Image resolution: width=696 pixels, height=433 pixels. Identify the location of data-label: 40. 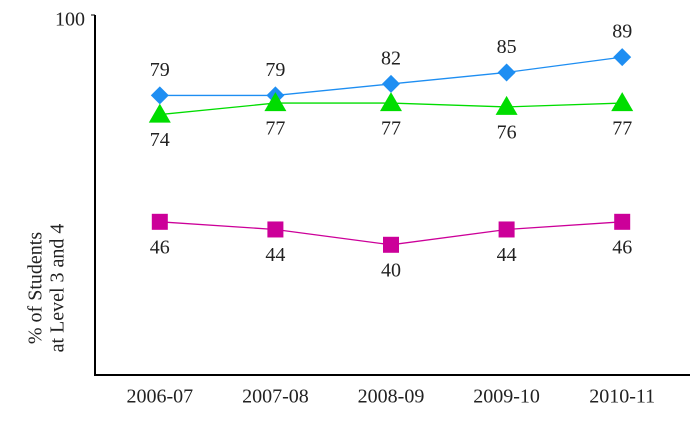
(391, 270).